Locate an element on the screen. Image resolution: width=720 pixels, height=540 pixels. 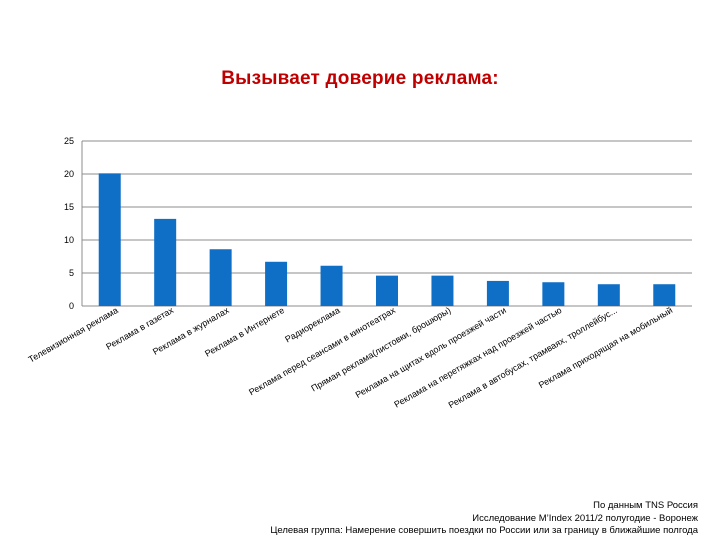
y-tick-label-20: 20 is located at coordinates (69, 174).